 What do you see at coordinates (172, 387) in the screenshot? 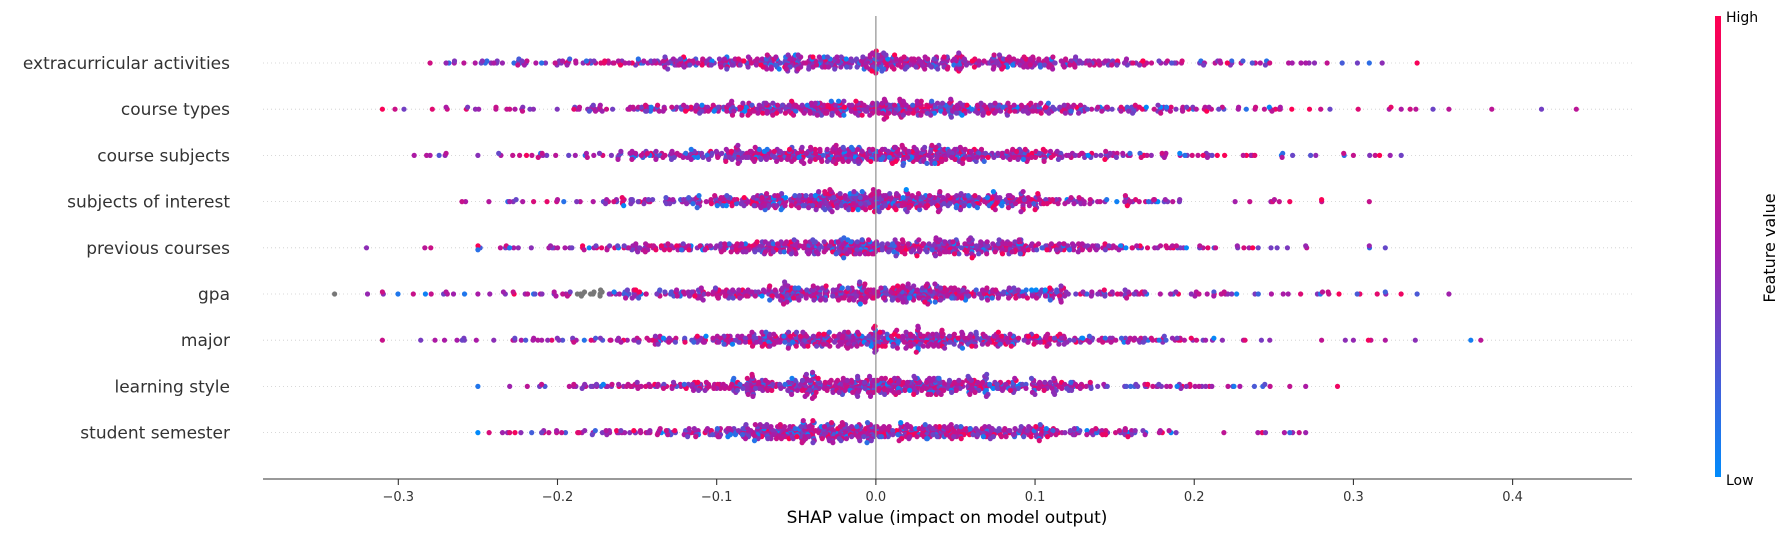
I see `feature-label: learning style` at bounding box center [172, 387].